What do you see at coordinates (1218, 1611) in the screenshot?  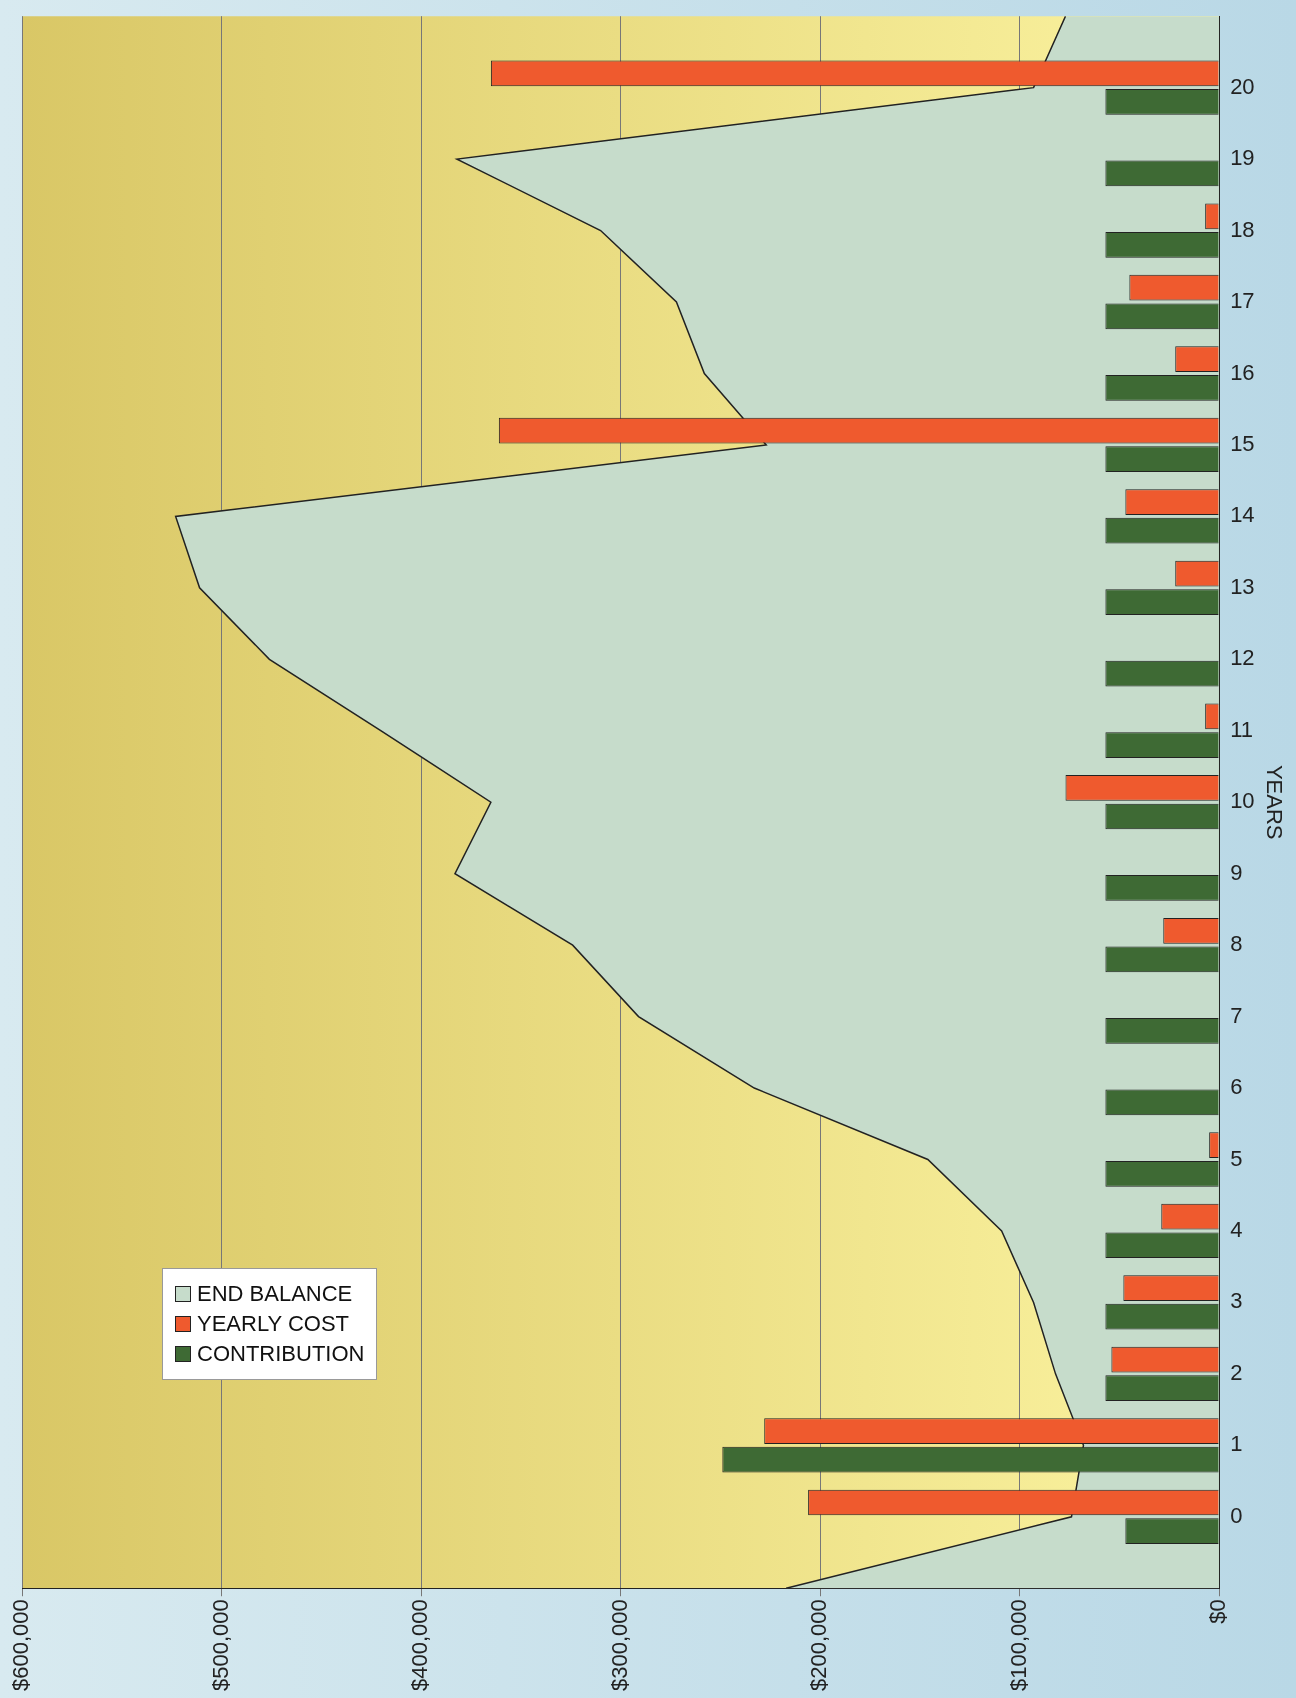 I see `x-tick-label: $0` at bounding box center [1218, 1611].